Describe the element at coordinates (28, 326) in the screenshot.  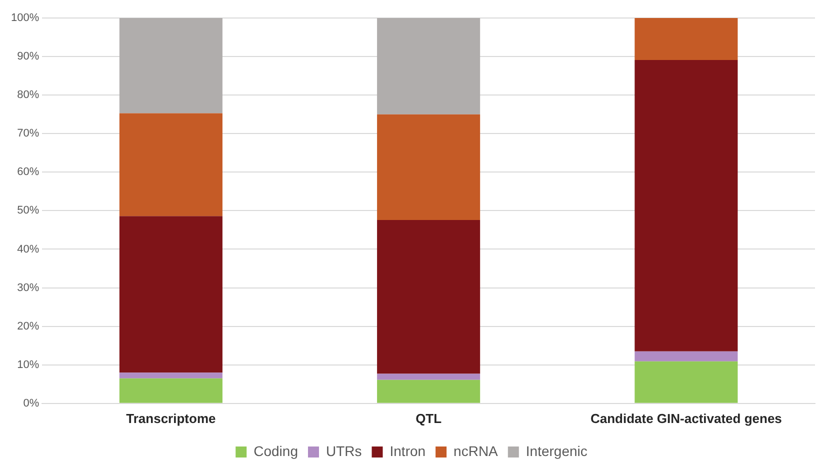
I see `y-tick-label: 20%` at that location.